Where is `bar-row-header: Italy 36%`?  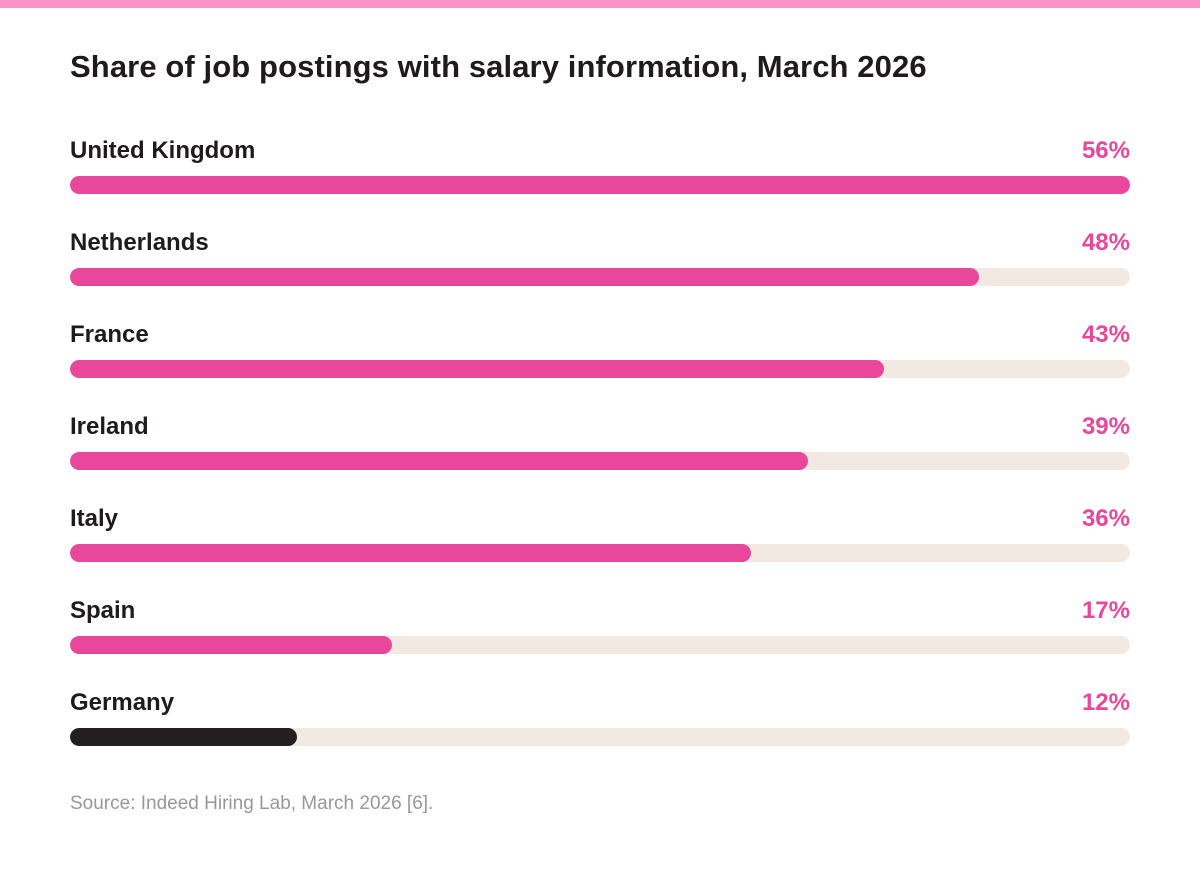 bar-row-header: Italy 36% is located at coordinates (600, 520).